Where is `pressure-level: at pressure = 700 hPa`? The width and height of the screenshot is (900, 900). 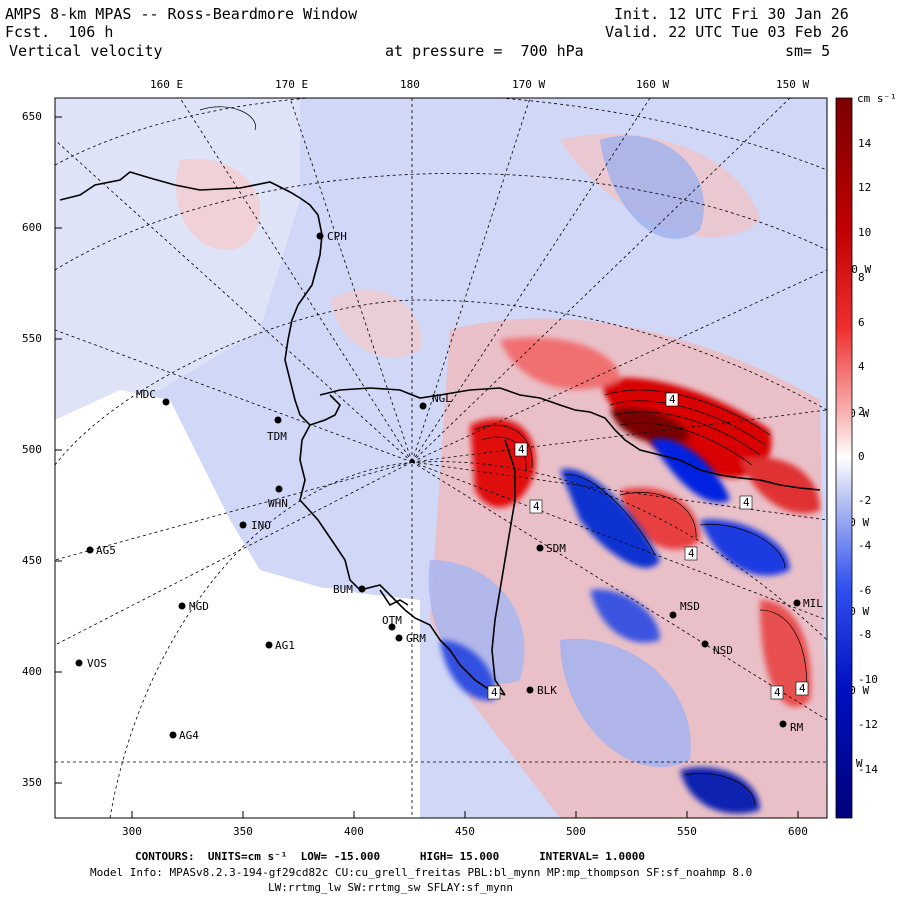
pressure-level: at pressure = 700 hPa is located at coordinates (484, 51).